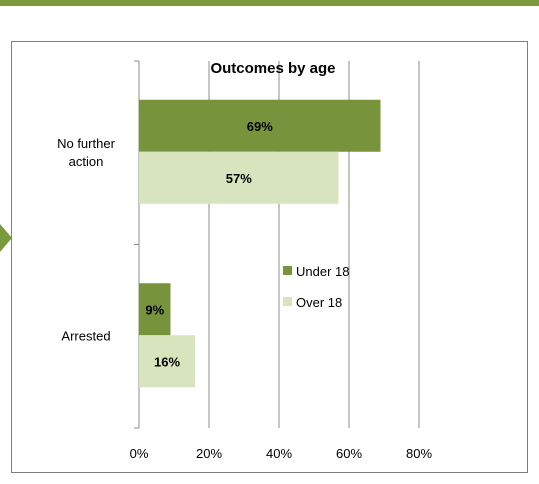 The width and height of the screenshot is (539, 484). I want to click on data-label: 57%, so click(239, 178).